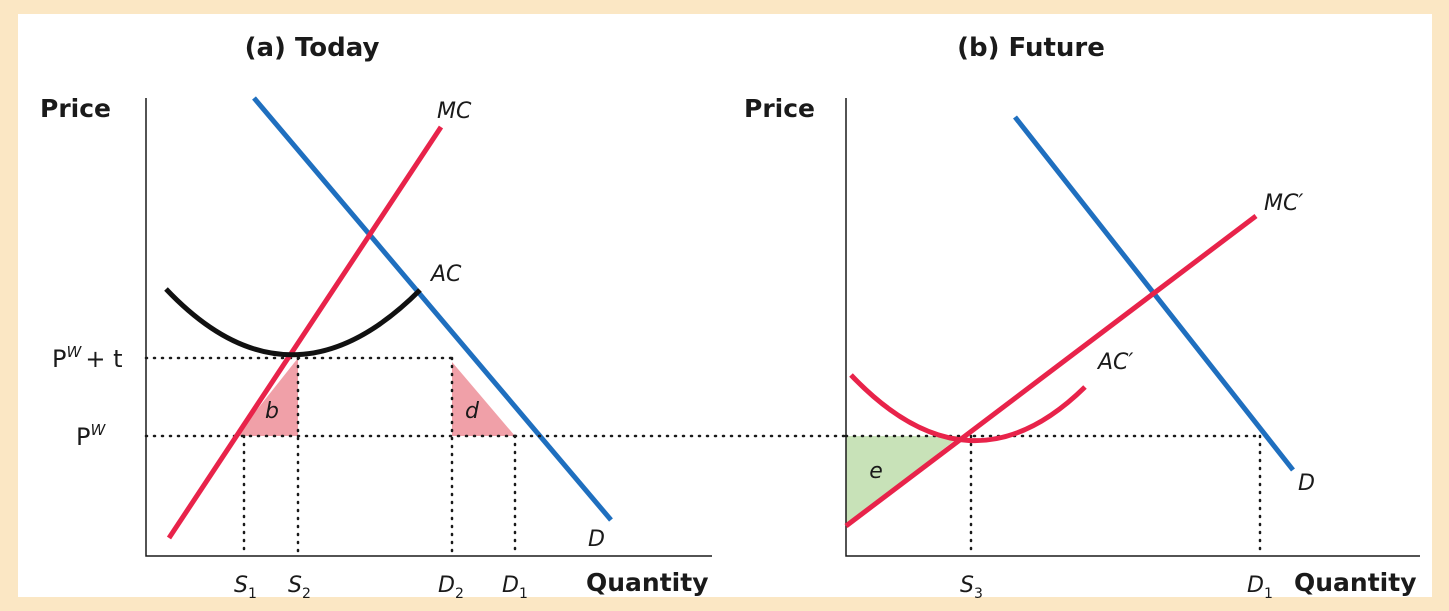 This screenshot has height=611, width=1449. What do you see at coordinates (1283, 203) in the screenshot?
I see `mc-label-future: MC′` at bounding box center [1283, 203].